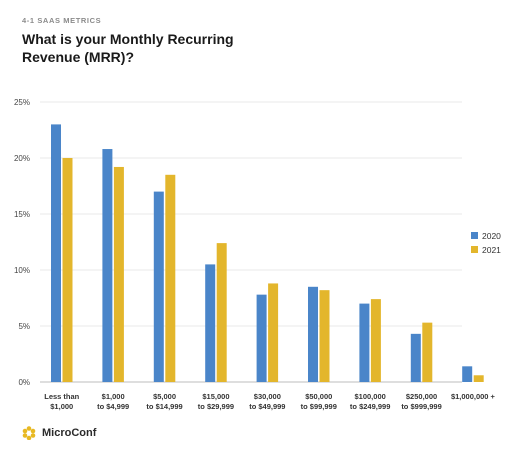  Describe the element at coordinates (24, 326) in the screenshot. I see `y-tick-label: 5%` at that location.